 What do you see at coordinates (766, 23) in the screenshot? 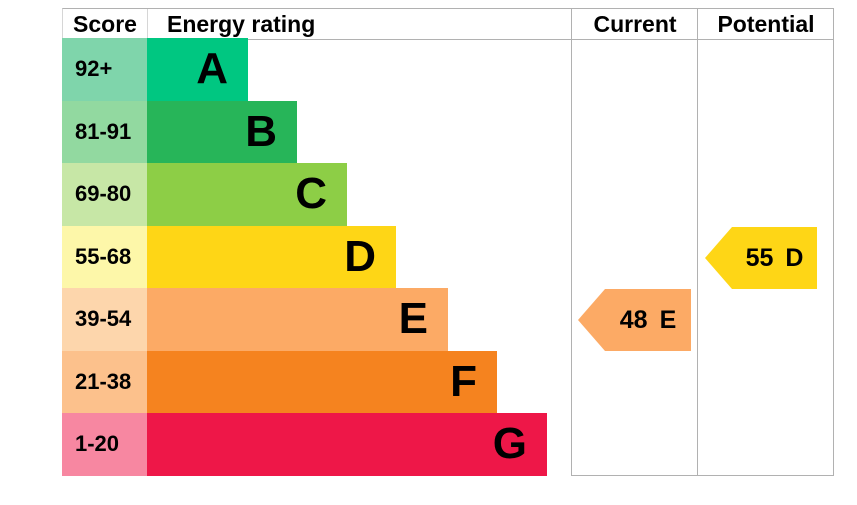
I see `column-header-potential: Potential` at bounding box center [766, 23].